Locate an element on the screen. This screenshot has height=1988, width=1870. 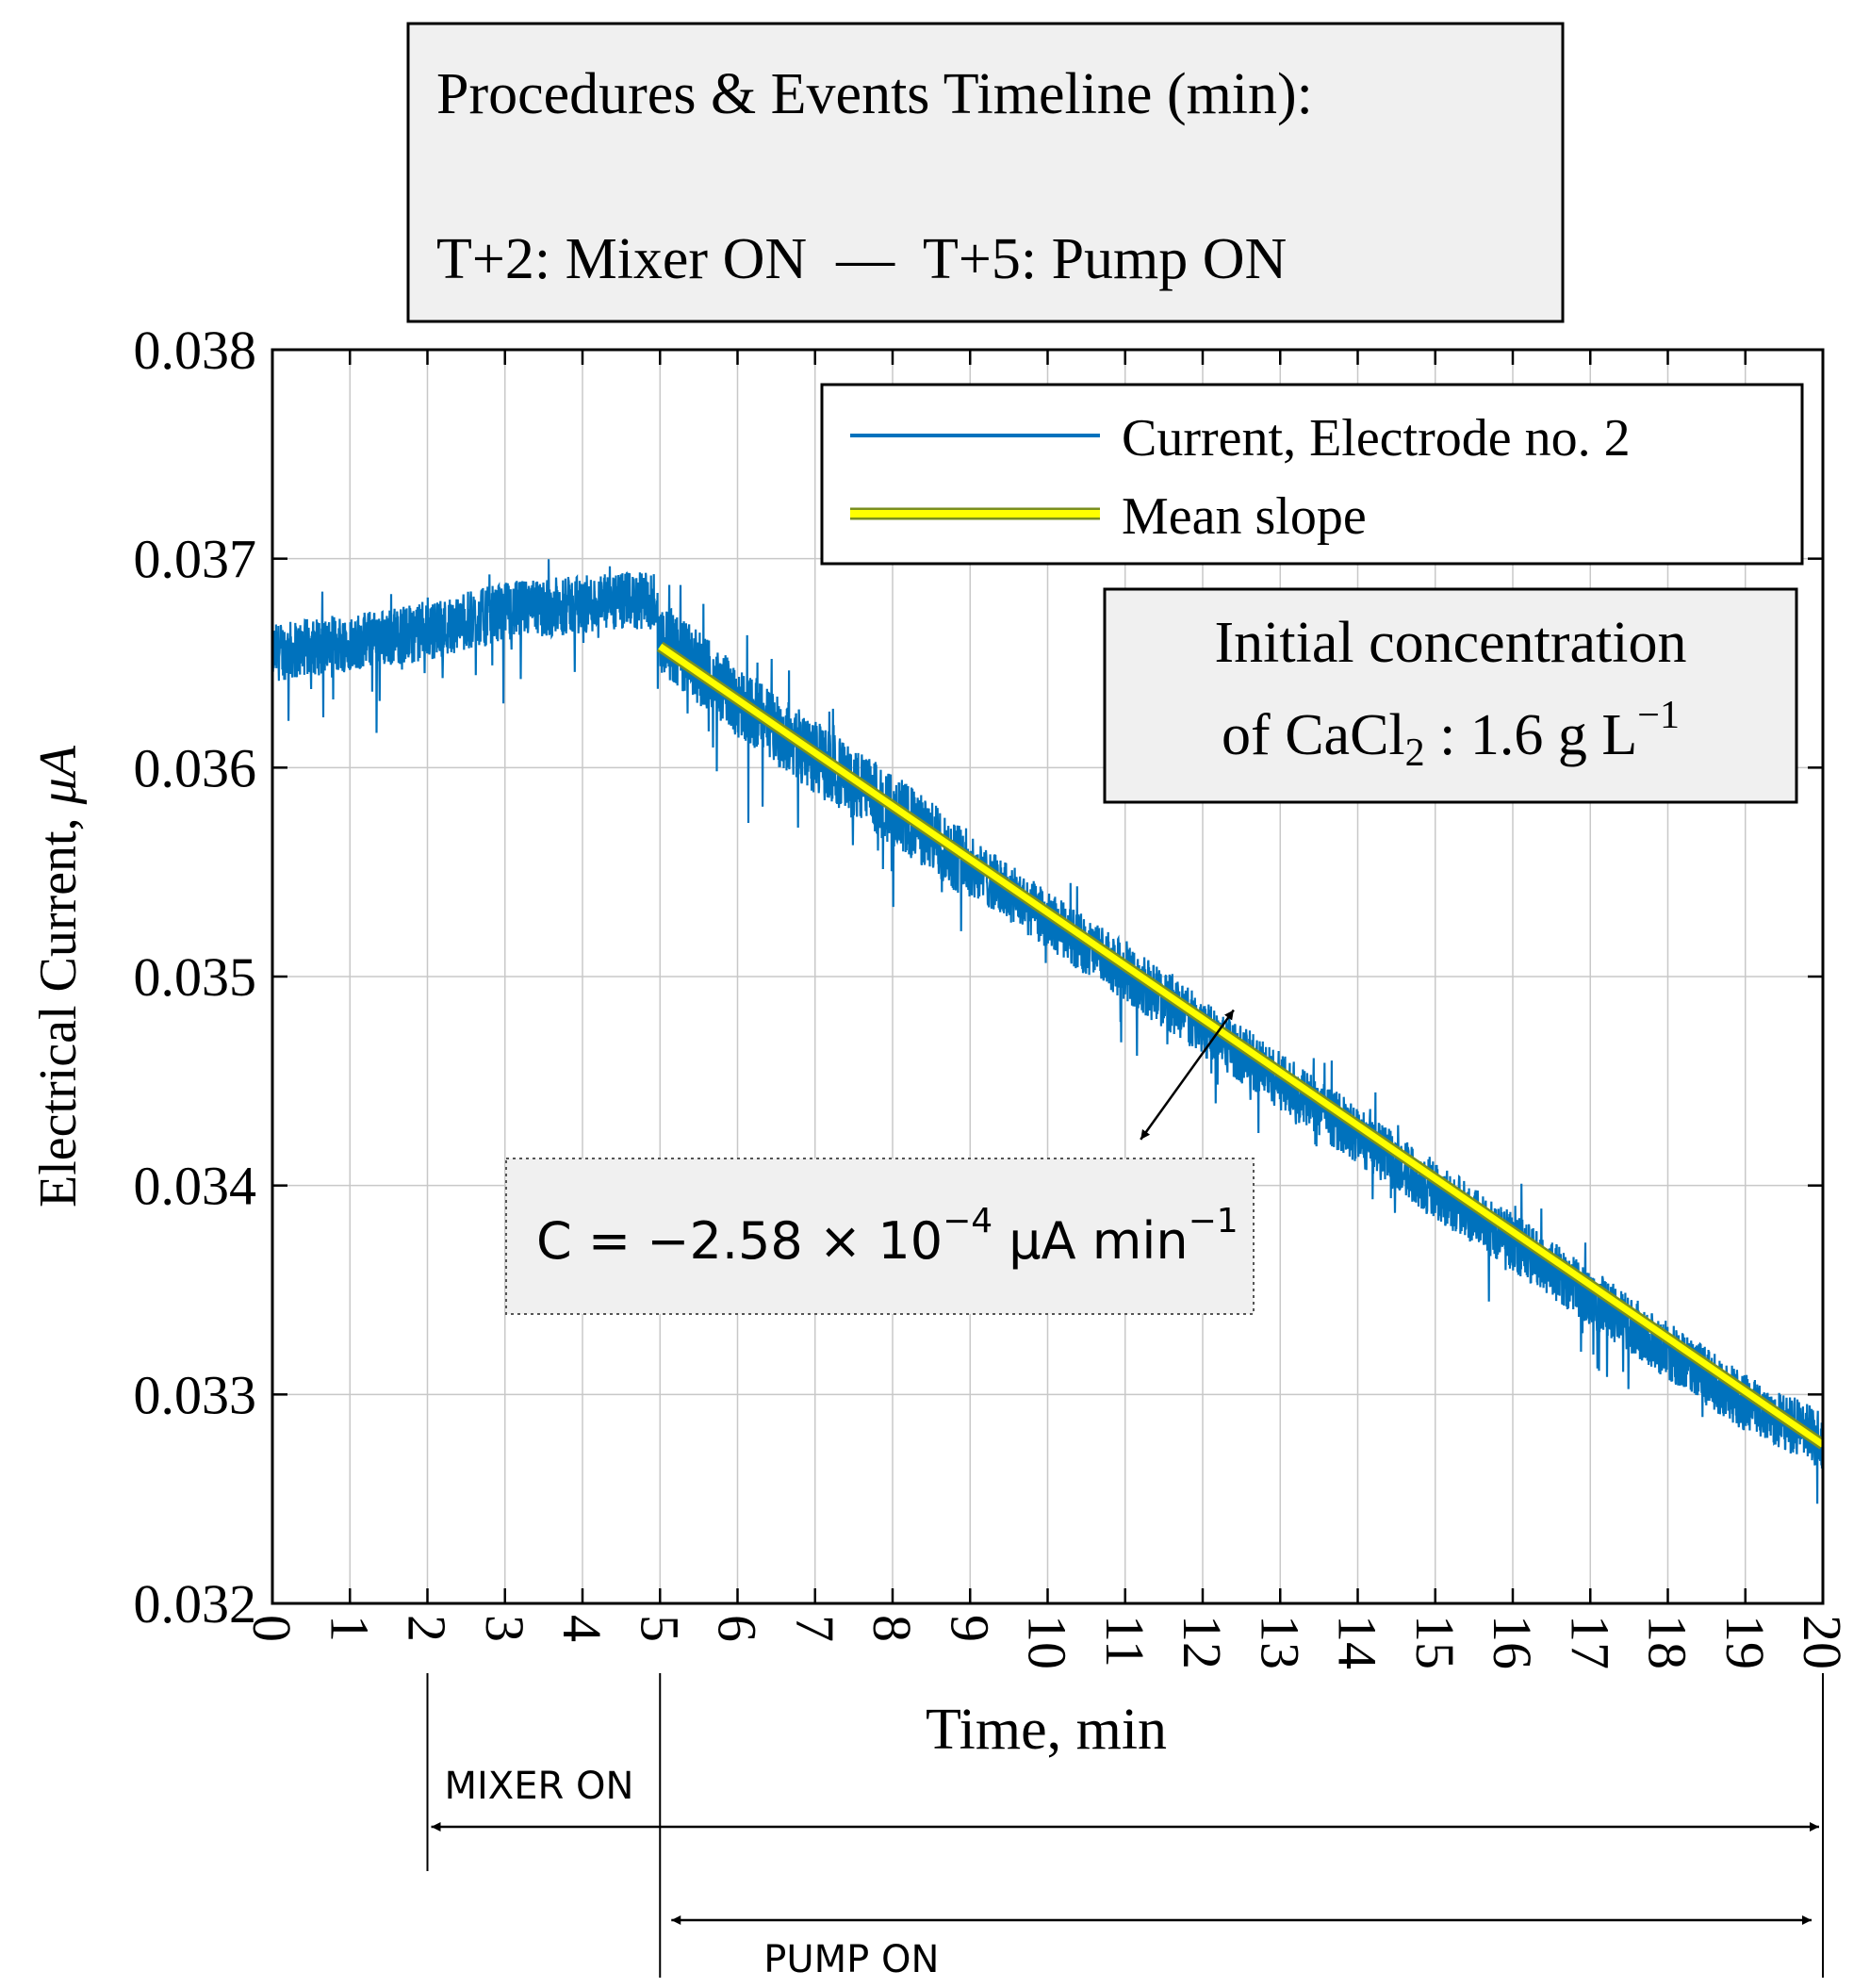
slope-exponent: −4 is located at coordinates (967, 1221).